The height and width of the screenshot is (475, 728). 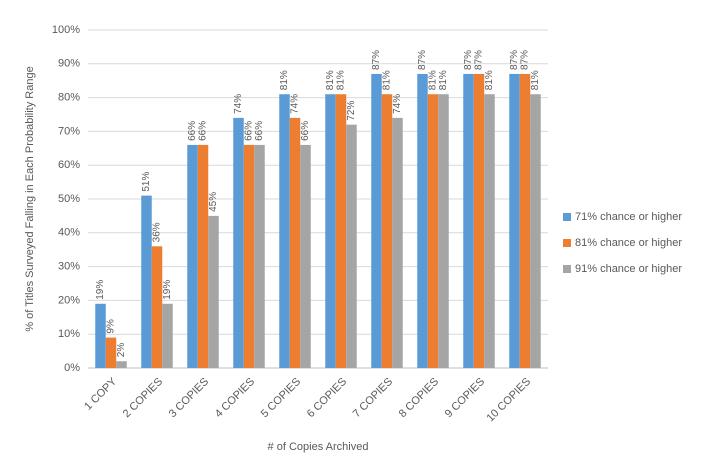 I want to click on legend-label: 81% chance or higher, so click(x=628, y=243).